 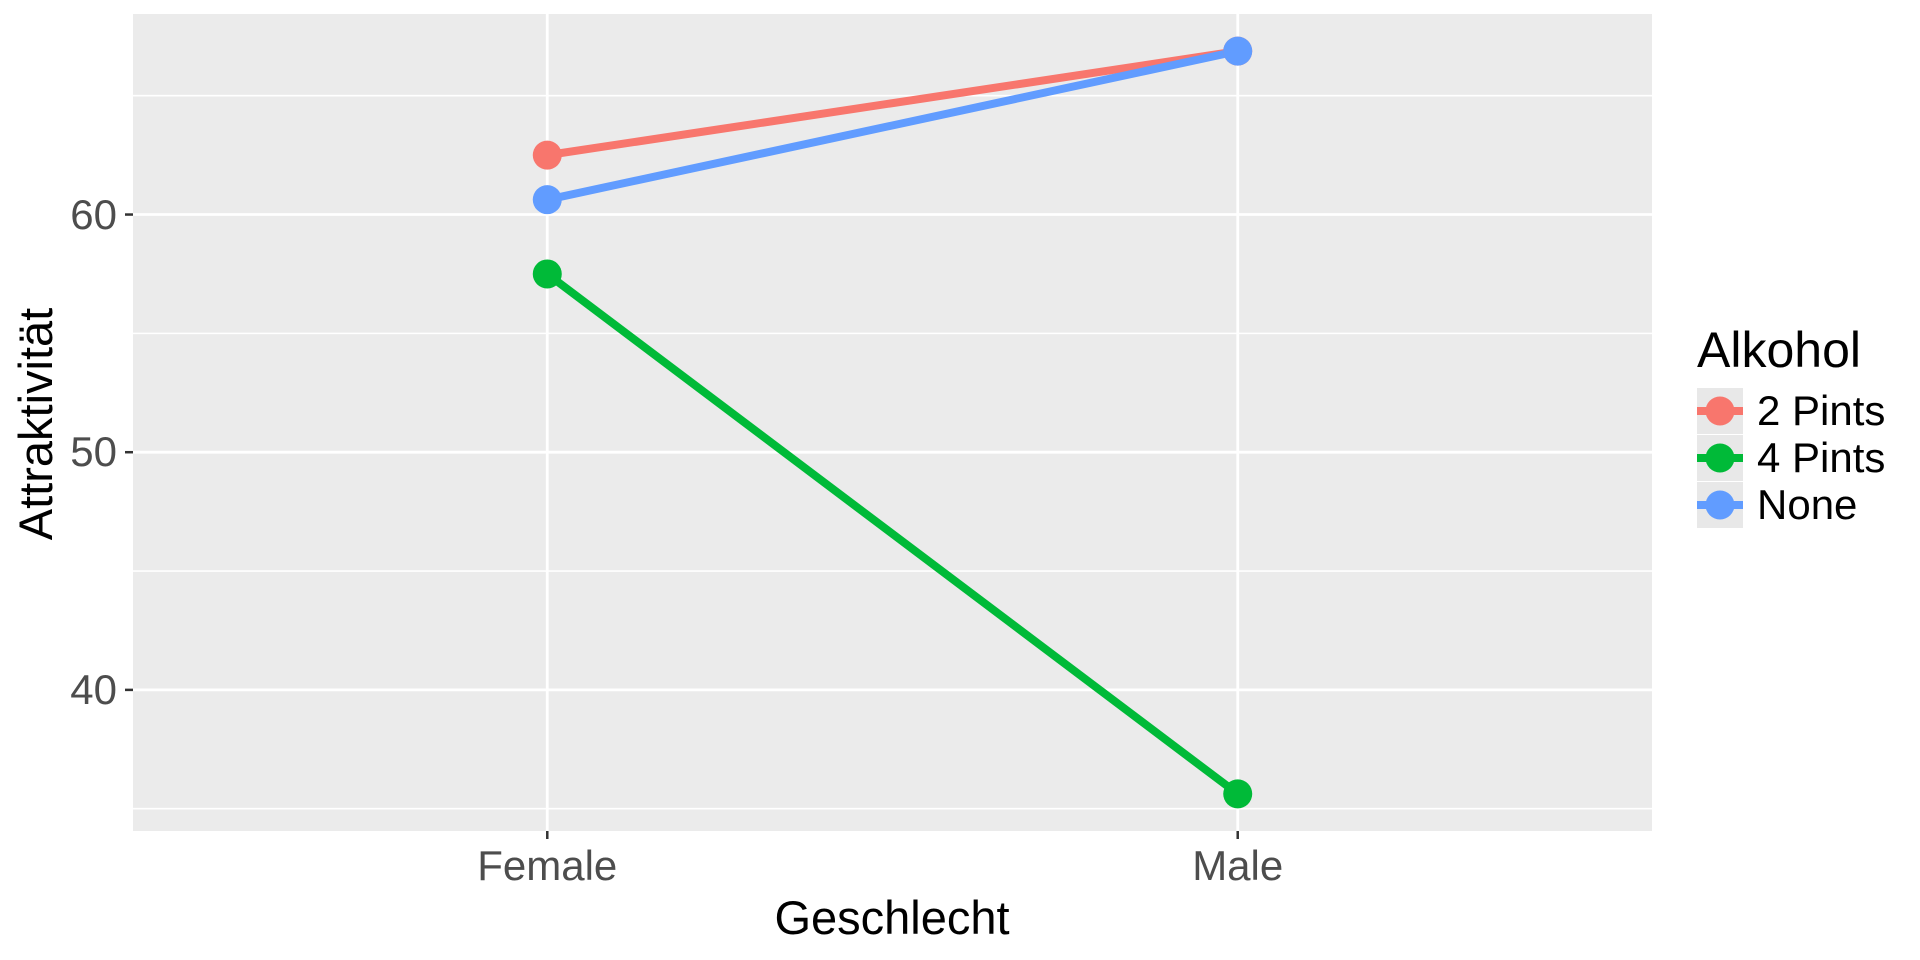 I want to click on legend: Alkohol 2 Pints 4 Pints None, so click(x=1791, y=425).